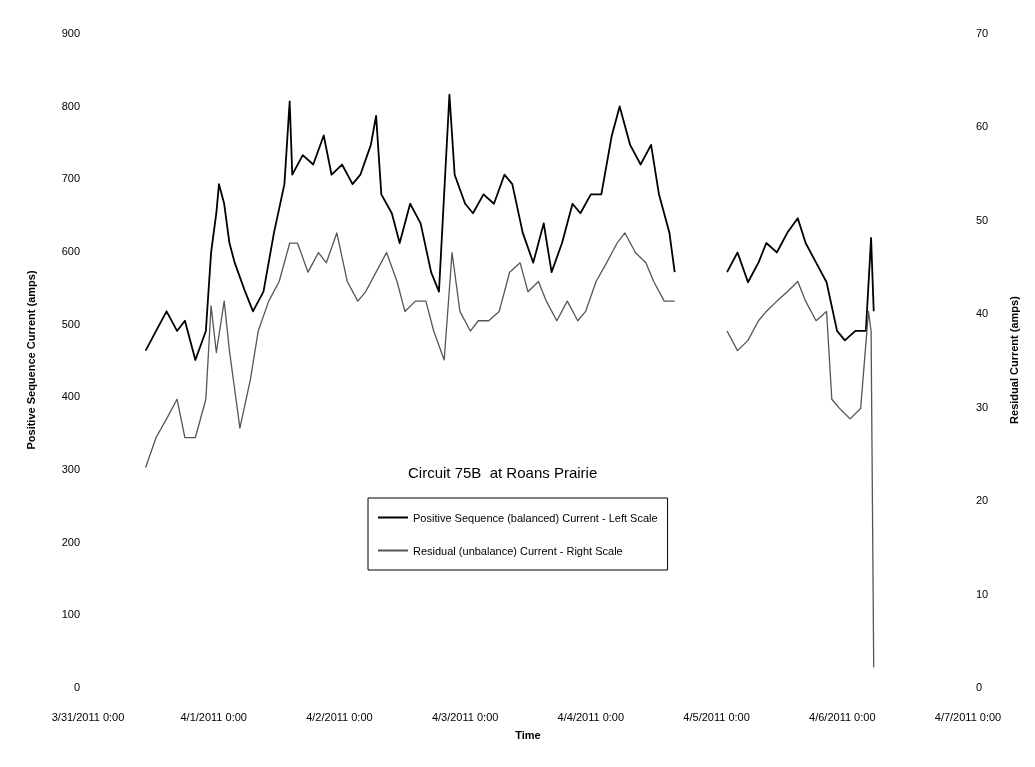 This screenshot has width=1035, height=767. What do you see at coordinates (982, 313) in the screenshot?
I see `y2-tick-label: 40` at bounding box center [982, 313].